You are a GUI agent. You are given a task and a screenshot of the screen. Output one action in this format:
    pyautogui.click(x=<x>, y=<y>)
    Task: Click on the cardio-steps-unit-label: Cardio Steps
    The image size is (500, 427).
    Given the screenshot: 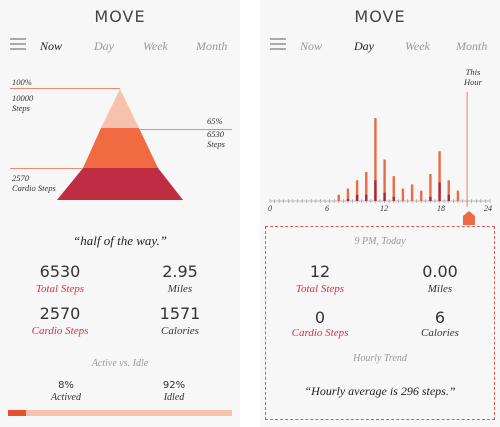 What is the action you would take?
    pyautogui.click(x=34, y=188)
    